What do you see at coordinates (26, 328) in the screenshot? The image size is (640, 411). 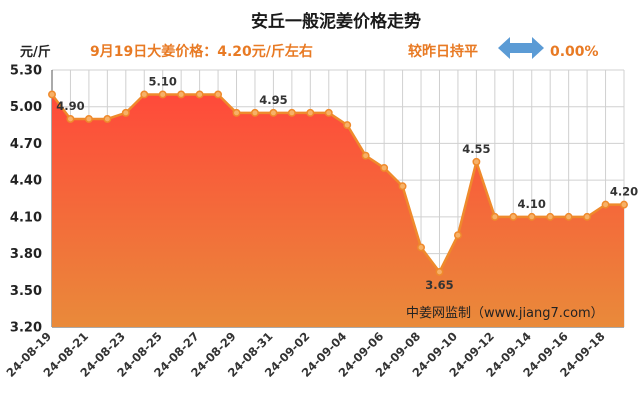 I see `y-tick-label: 3.20` at bounding box center [26, 328].